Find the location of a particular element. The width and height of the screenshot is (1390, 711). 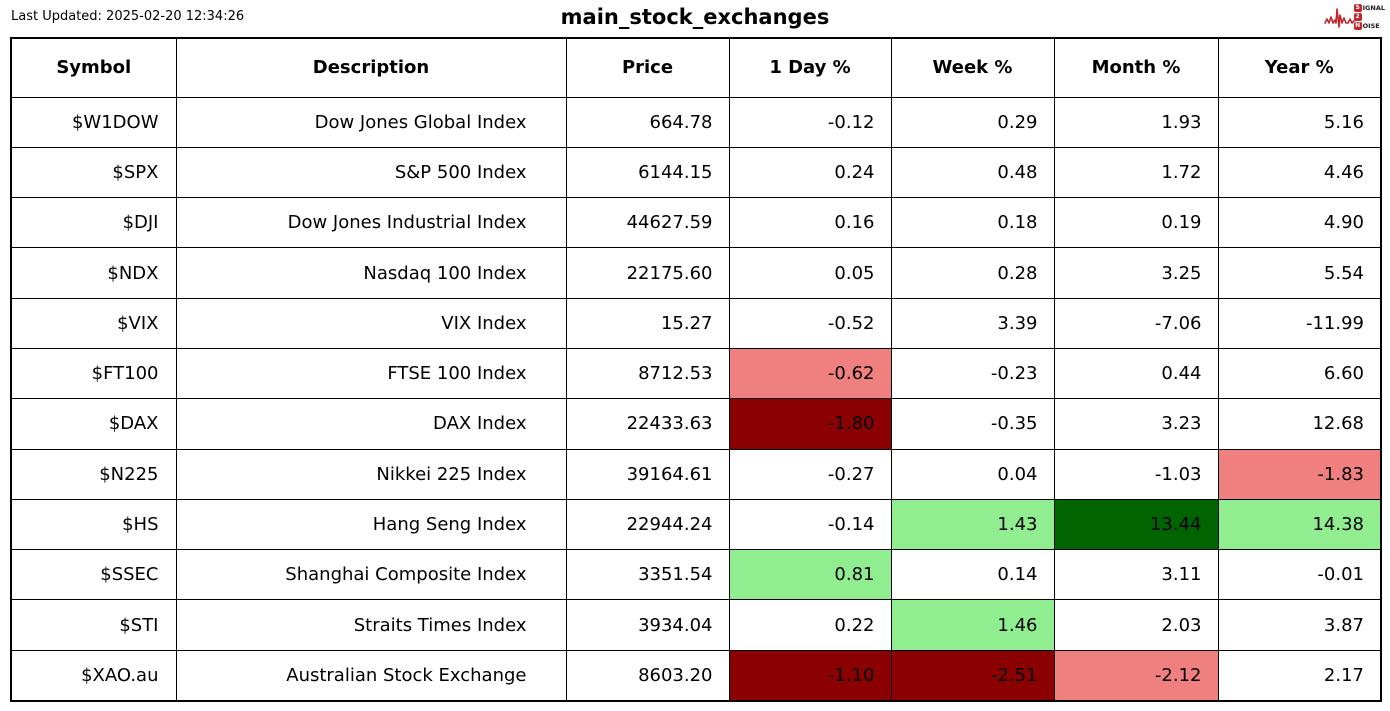

price-cell: 8603.20 is located at coordinates (647, 675).